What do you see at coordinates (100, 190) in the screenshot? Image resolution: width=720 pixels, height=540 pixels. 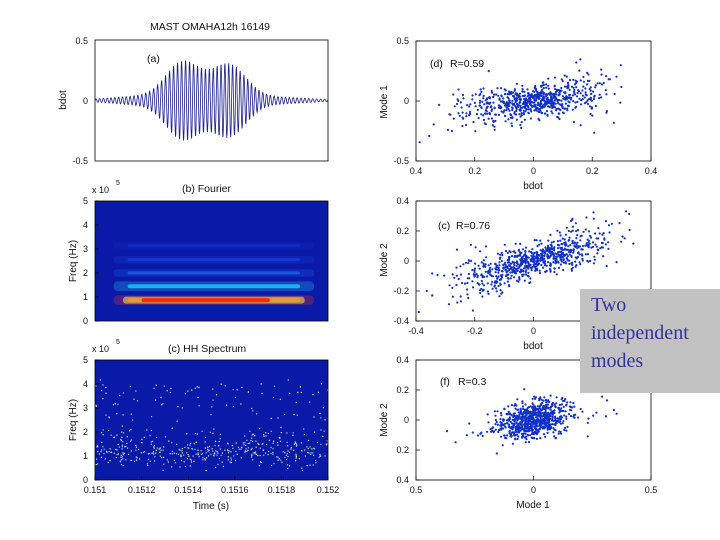 I see `panel-b-yscale-label: x 10` at bounding box center [100, 190].